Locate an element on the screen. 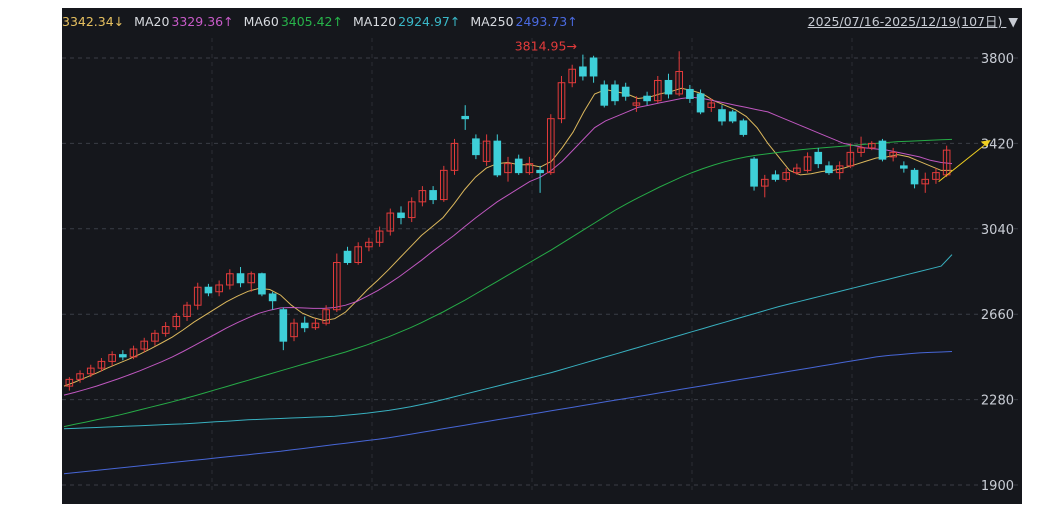 This screenshot has width=1038, height=518. legend-ma120-value: 2924.97↑ is located at coordinates (429, 21).